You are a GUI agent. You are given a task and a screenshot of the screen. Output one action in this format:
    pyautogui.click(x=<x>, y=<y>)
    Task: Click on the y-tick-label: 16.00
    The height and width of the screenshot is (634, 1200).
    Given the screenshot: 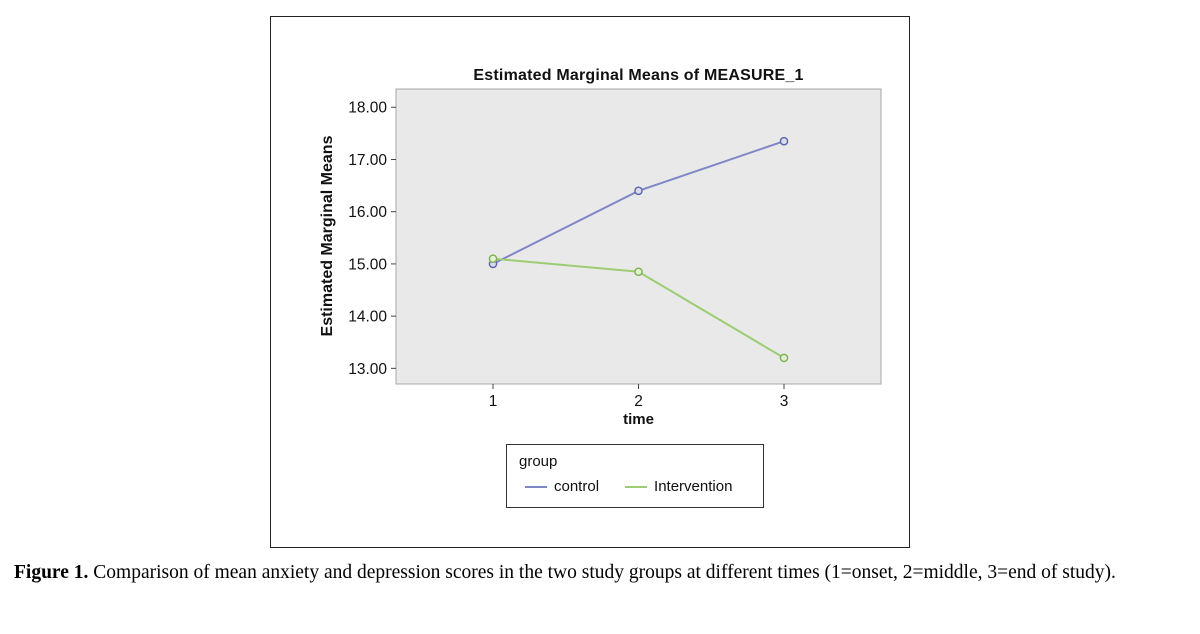 What is the action you would take?
    pyautogui.click(x=367, y=212)
    